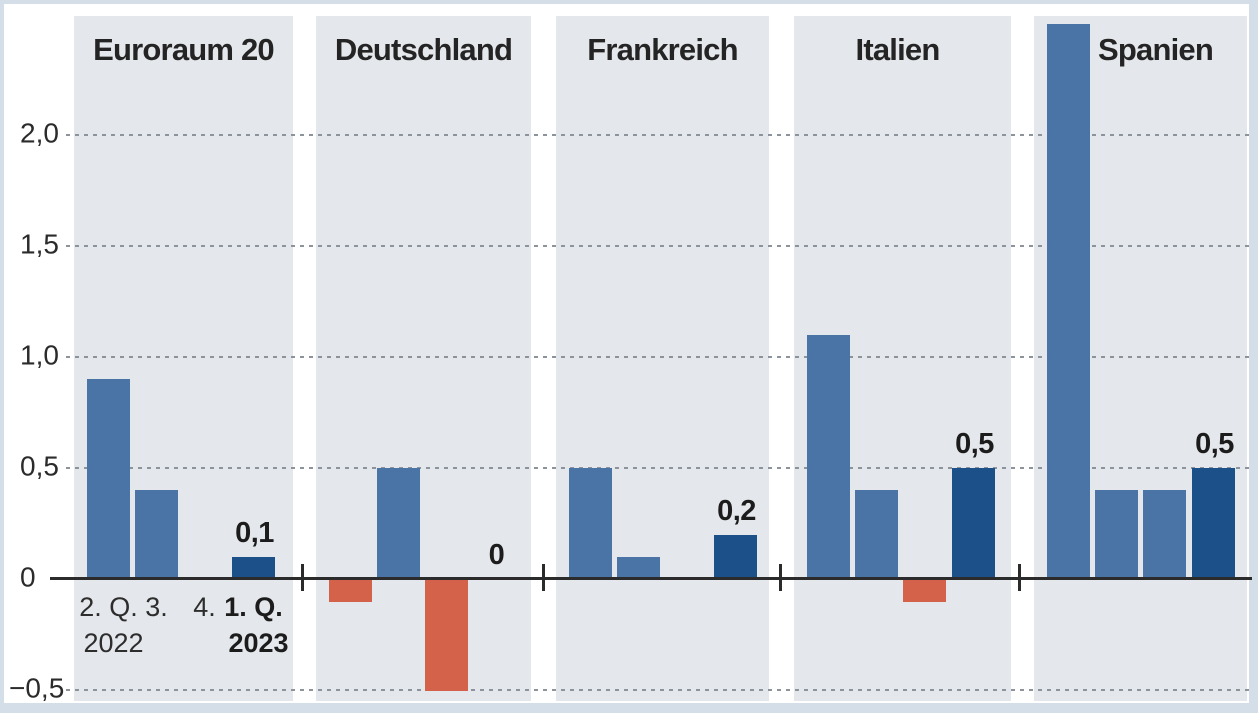 The height and width of the screenshot is (717, 1258). What do you see at coordinates (638, 567) in the screenshot?
I see `bar-frankreich-q2` at bounding box center [638, 567].